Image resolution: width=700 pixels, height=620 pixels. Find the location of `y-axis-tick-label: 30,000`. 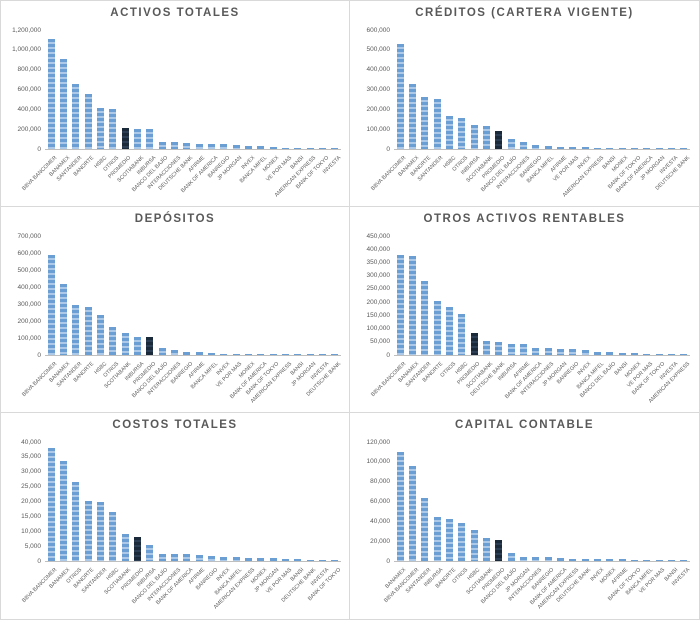

y-axis-tick-label: 30,000 is located at coordinates (31, 472).